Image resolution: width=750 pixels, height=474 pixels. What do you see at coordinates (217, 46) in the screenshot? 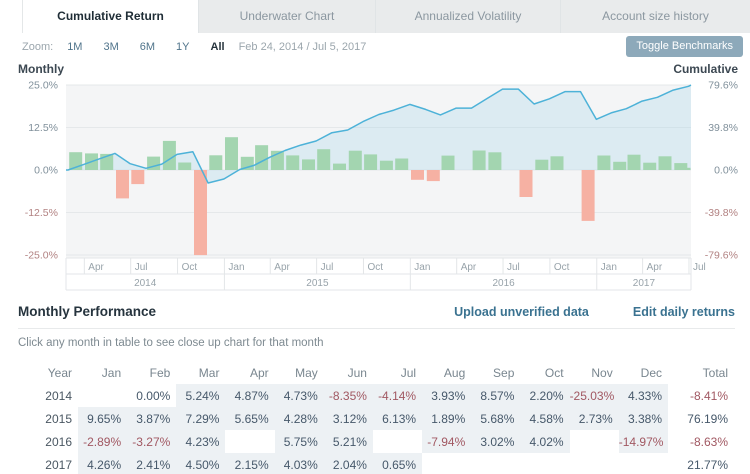
I see `zoom-range-all: All` at bounding box center [217, 46].